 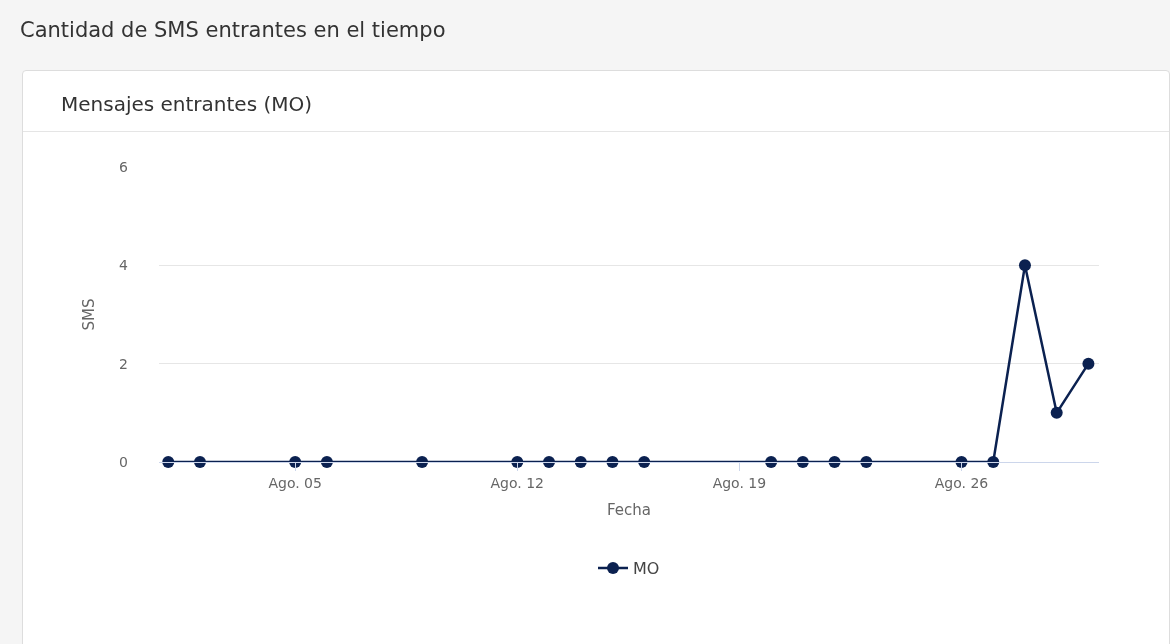 I want to click on x-tick-label: Ago. 05, so click(x=295, y=482).